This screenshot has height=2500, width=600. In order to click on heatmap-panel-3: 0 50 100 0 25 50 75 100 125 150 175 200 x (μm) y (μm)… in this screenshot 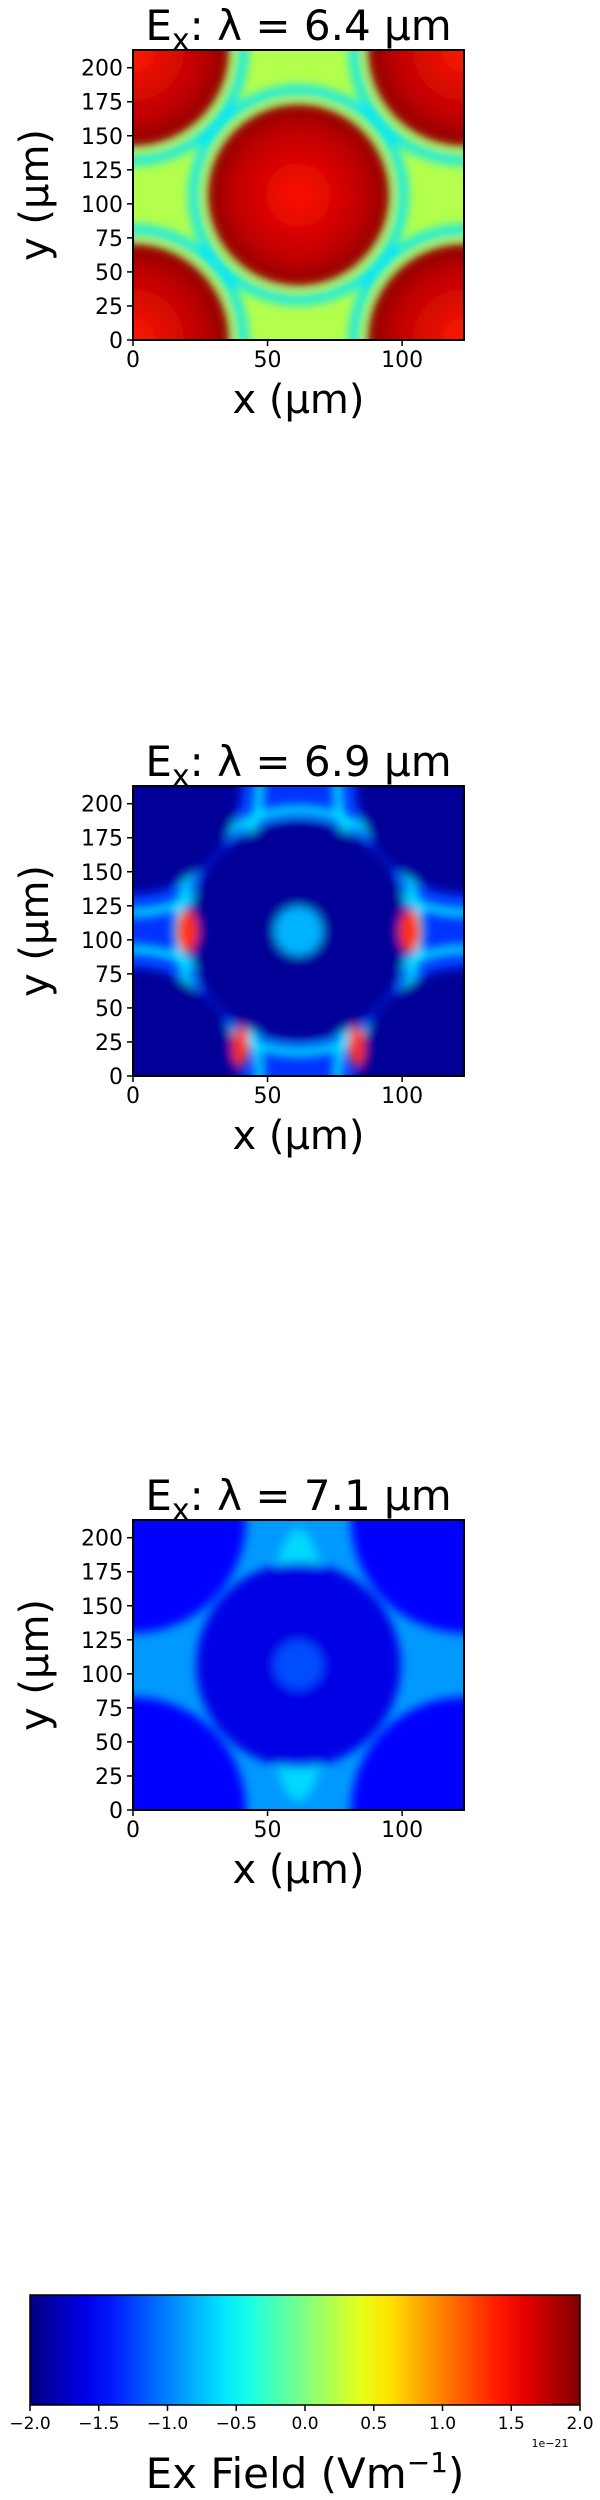, I will do `click(238, 1682)`.